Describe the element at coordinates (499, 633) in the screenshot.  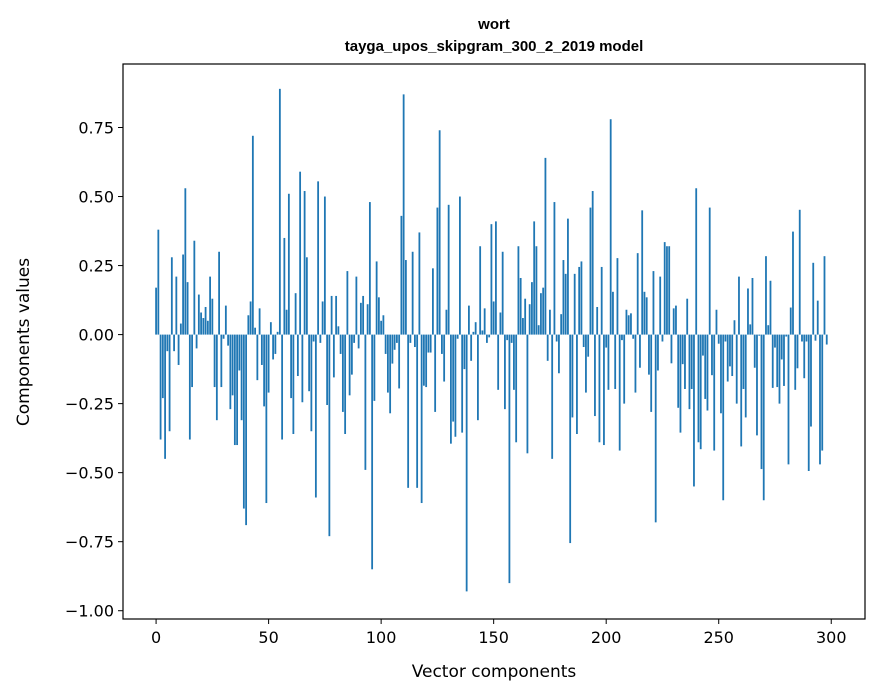
I see `x-axis: 0 50 100 150 200 250 300` at that location.